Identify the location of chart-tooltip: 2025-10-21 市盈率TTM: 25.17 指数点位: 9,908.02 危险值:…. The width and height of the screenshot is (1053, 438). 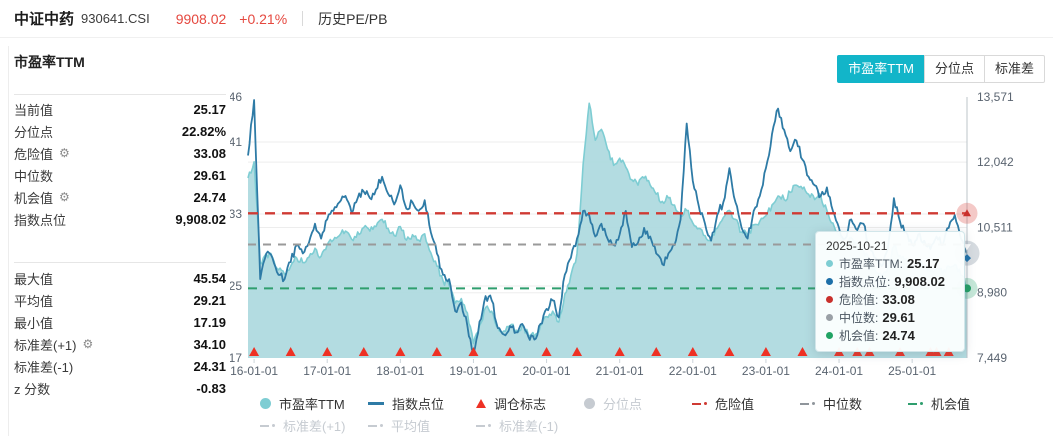
(890, 291).